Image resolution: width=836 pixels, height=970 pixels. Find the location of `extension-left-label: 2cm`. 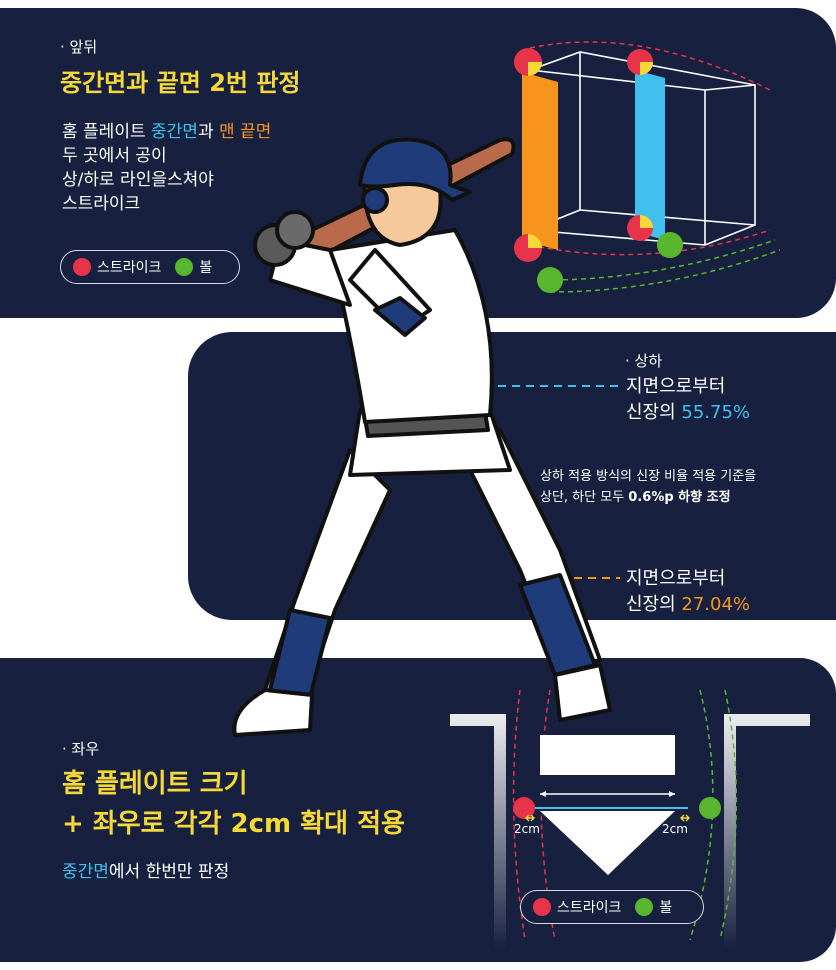

extension-left-label: 2cm is located at coordinates (527, 829).